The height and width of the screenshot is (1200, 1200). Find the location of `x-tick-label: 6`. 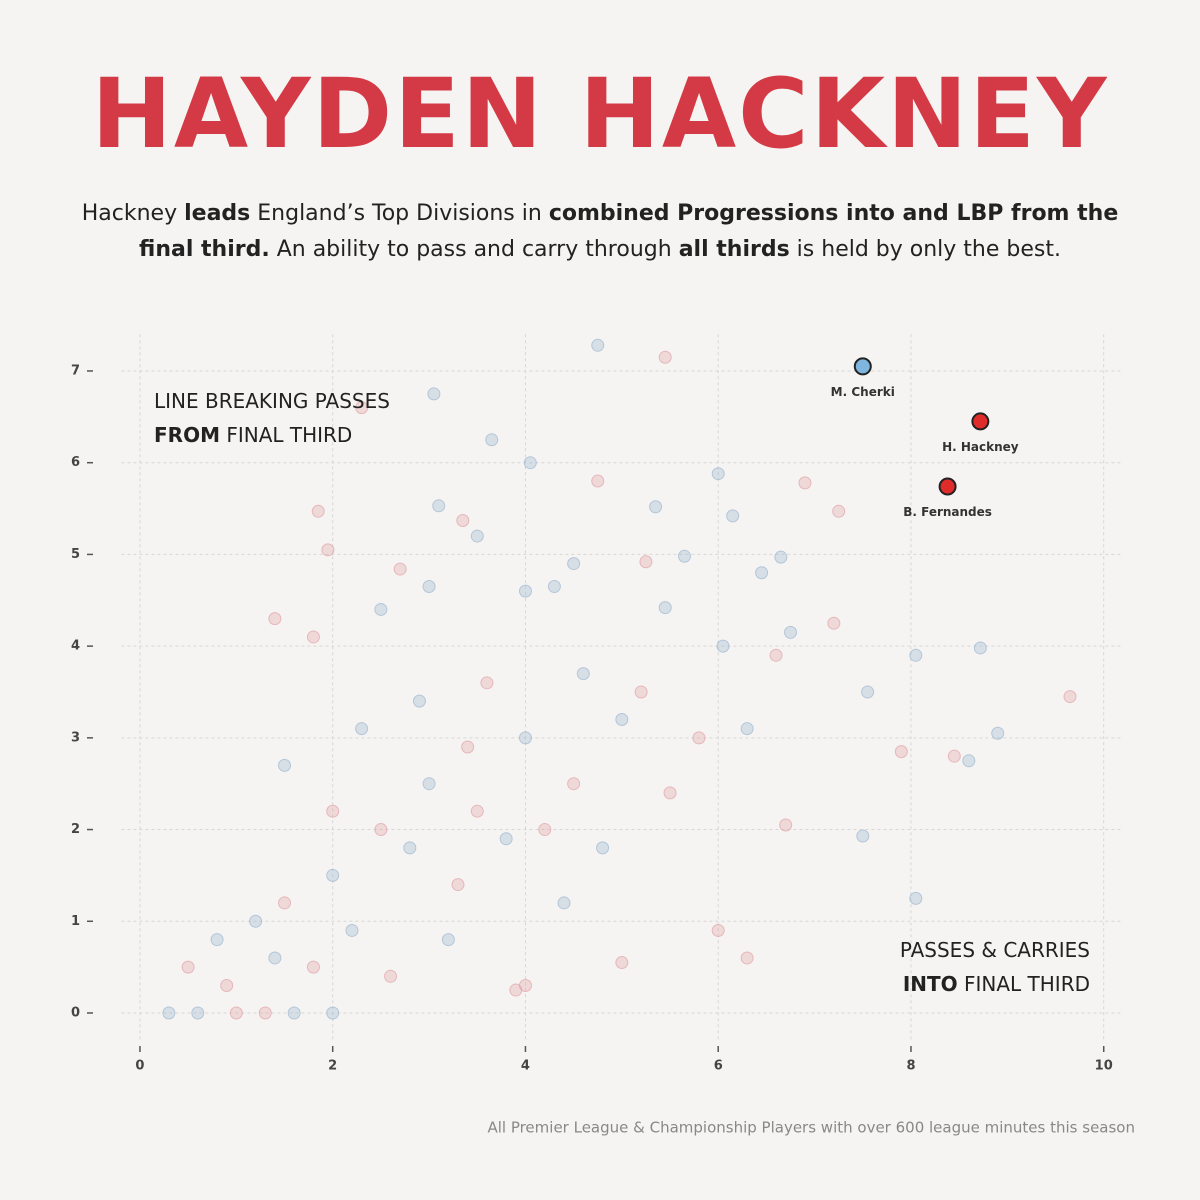

x-tick-label: 6 is located at coordinates (718, 1066).